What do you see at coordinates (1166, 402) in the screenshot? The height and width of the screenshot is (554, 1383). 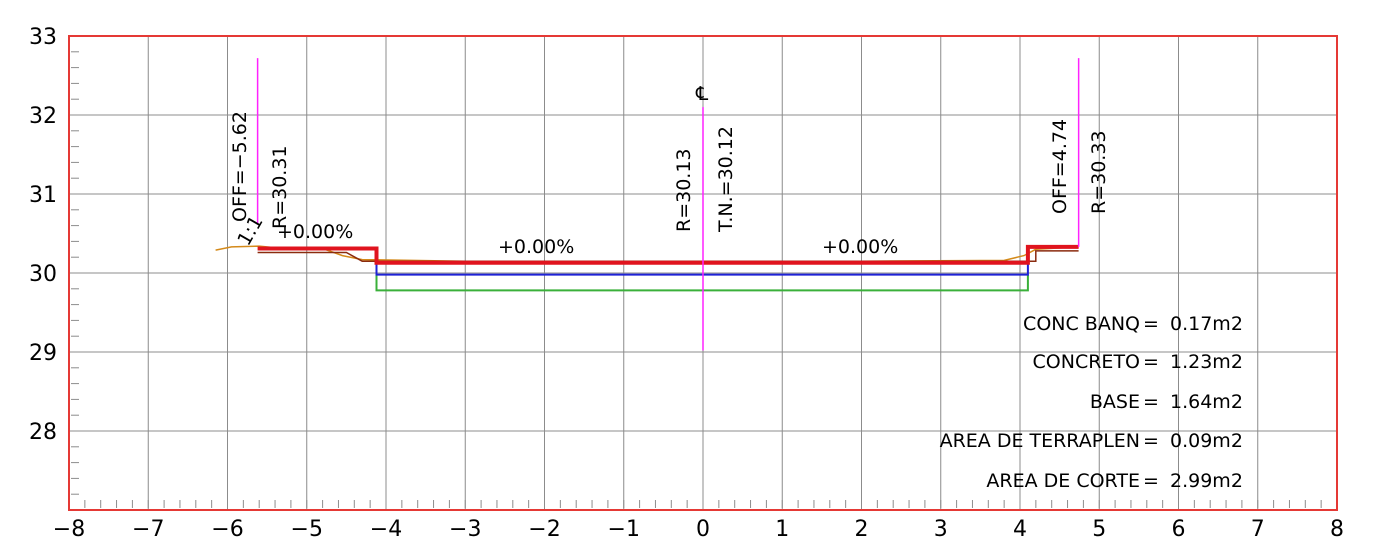 I see `quantity-row: BASE = 1.64m2` at bounding box center [1166, 402].